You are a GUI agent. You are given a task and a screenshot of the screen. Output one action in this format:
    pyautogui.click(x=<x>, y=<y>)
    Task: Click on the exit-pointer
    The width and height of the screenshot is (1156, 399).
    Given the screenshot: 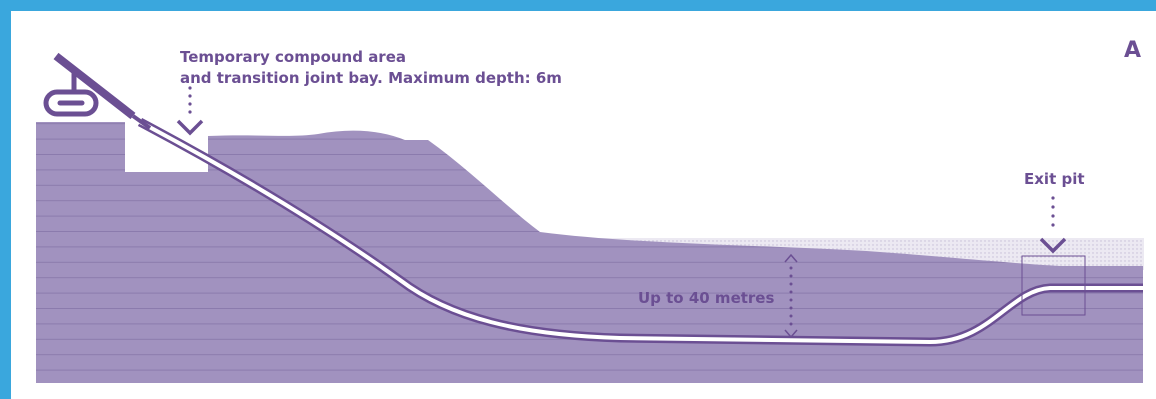 What is the action you would take?
    pyautogui.click(x=1053, y=211)
    